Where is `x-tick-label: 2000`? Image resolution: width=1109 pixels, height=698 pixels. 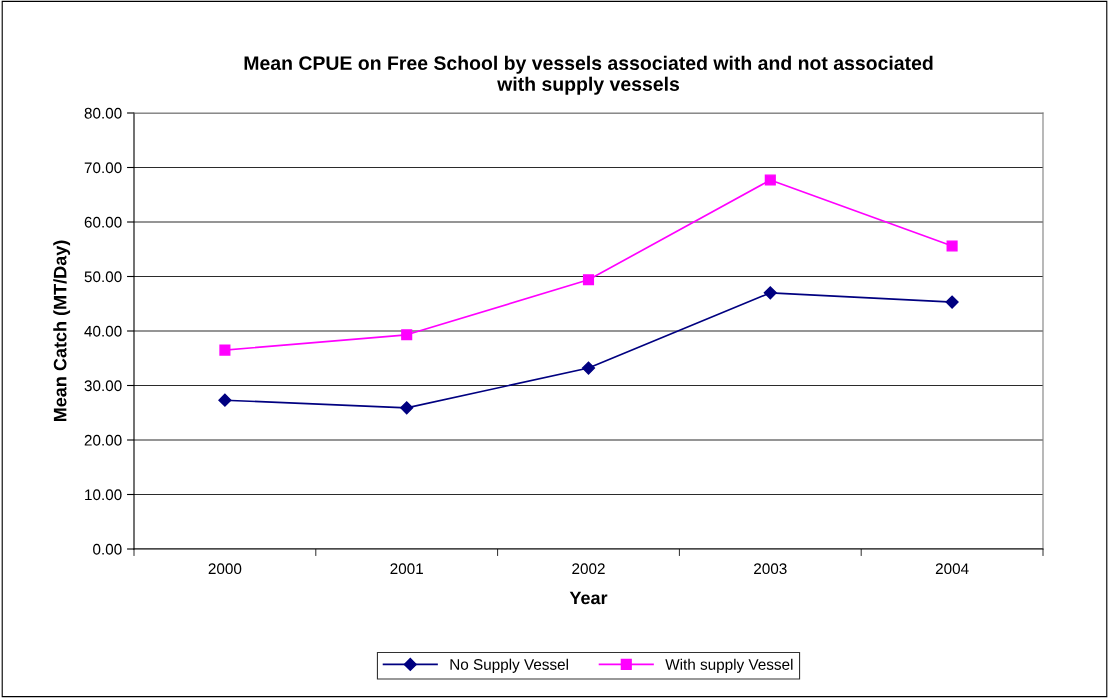 x-tick-label: 2000 is located at coordinates (225, 569).